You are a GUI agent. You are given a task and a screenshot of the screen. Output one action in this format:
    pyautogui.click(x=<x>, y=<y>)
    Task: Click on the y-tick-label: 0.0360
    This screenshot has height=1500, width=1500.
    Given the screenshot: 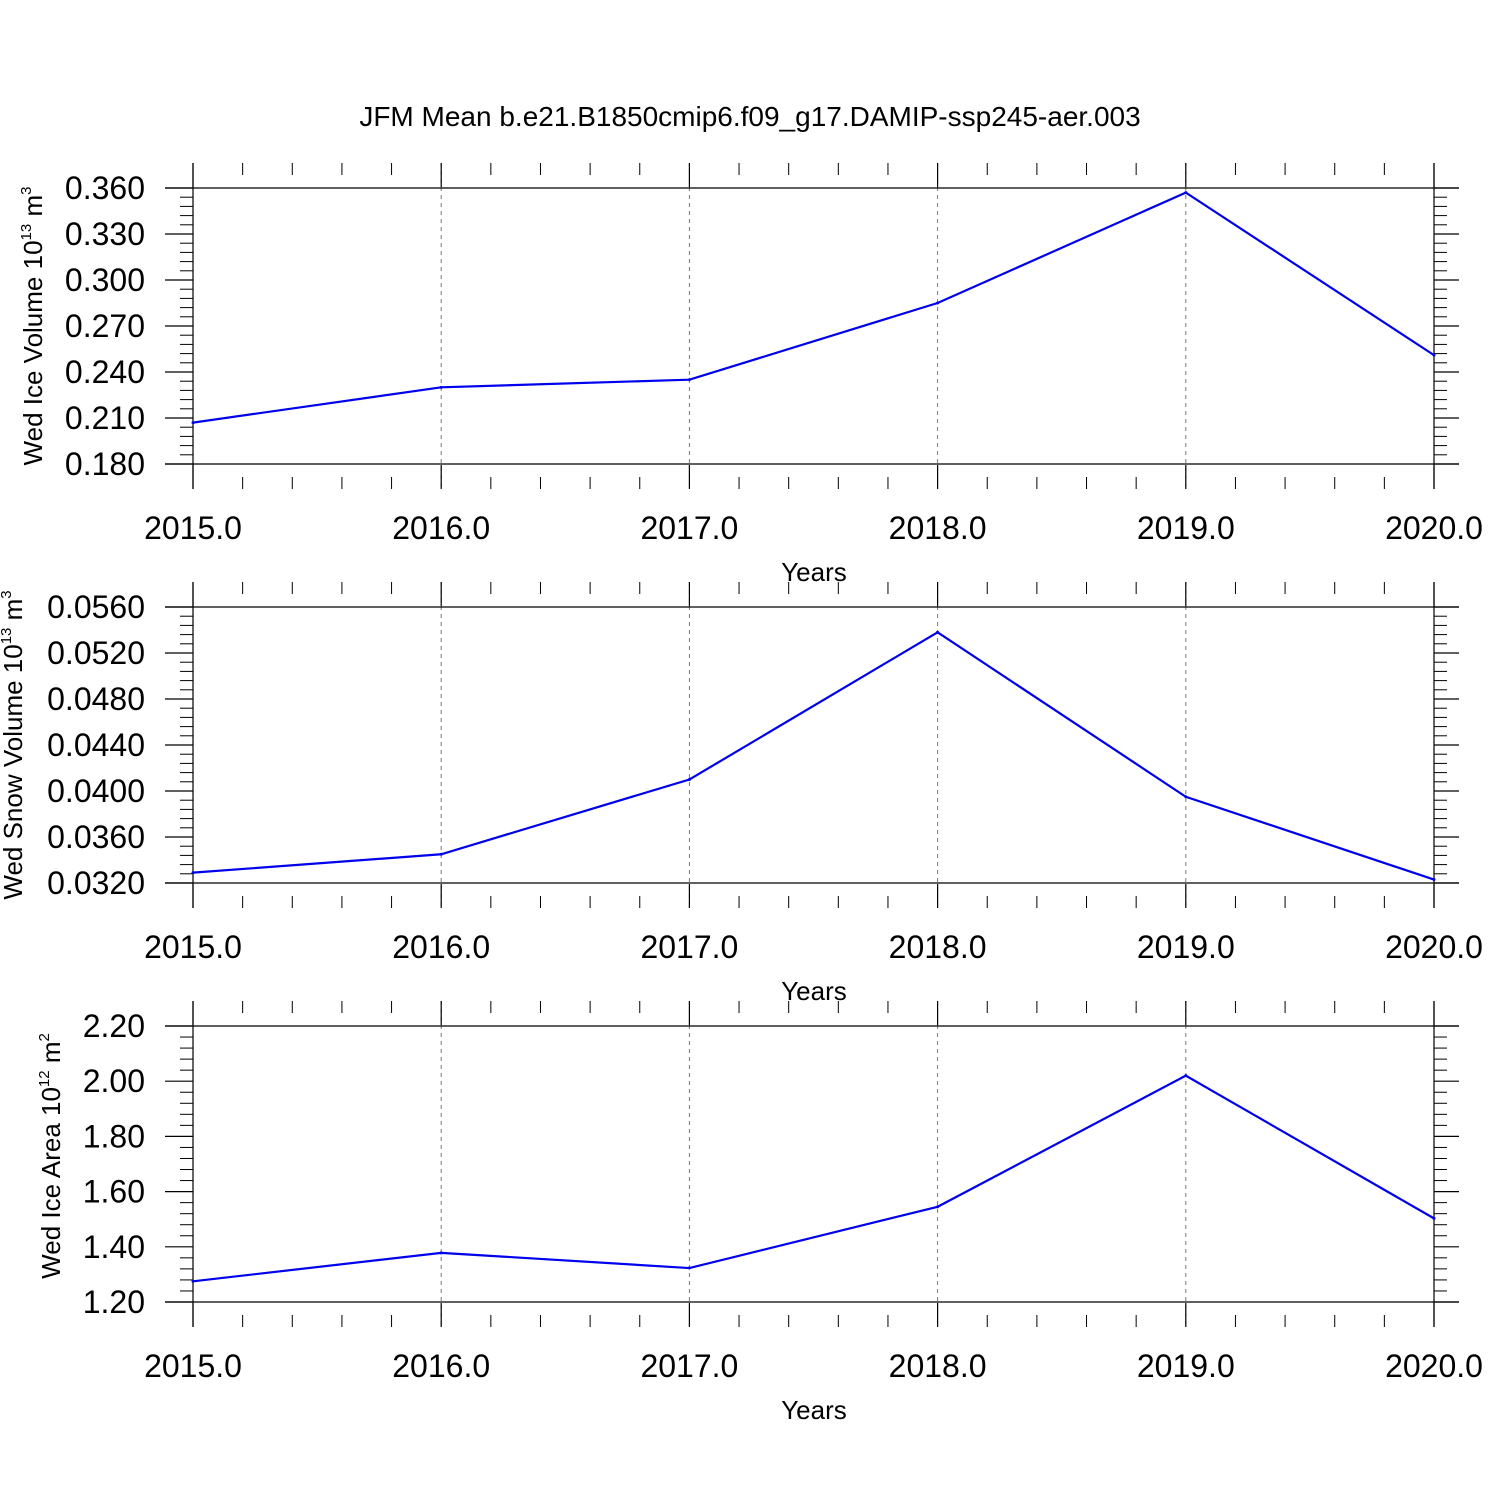 What is the action you would take?
    pyautogui.click(x=96, y=837)
    